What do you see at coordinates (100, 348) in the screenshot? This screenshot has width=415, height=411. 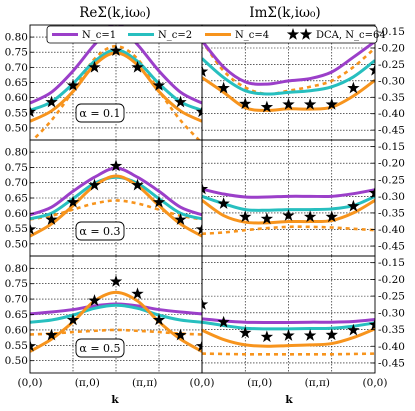 I see `alpha-label: α = 0.5` at bounding box center [100, 348].